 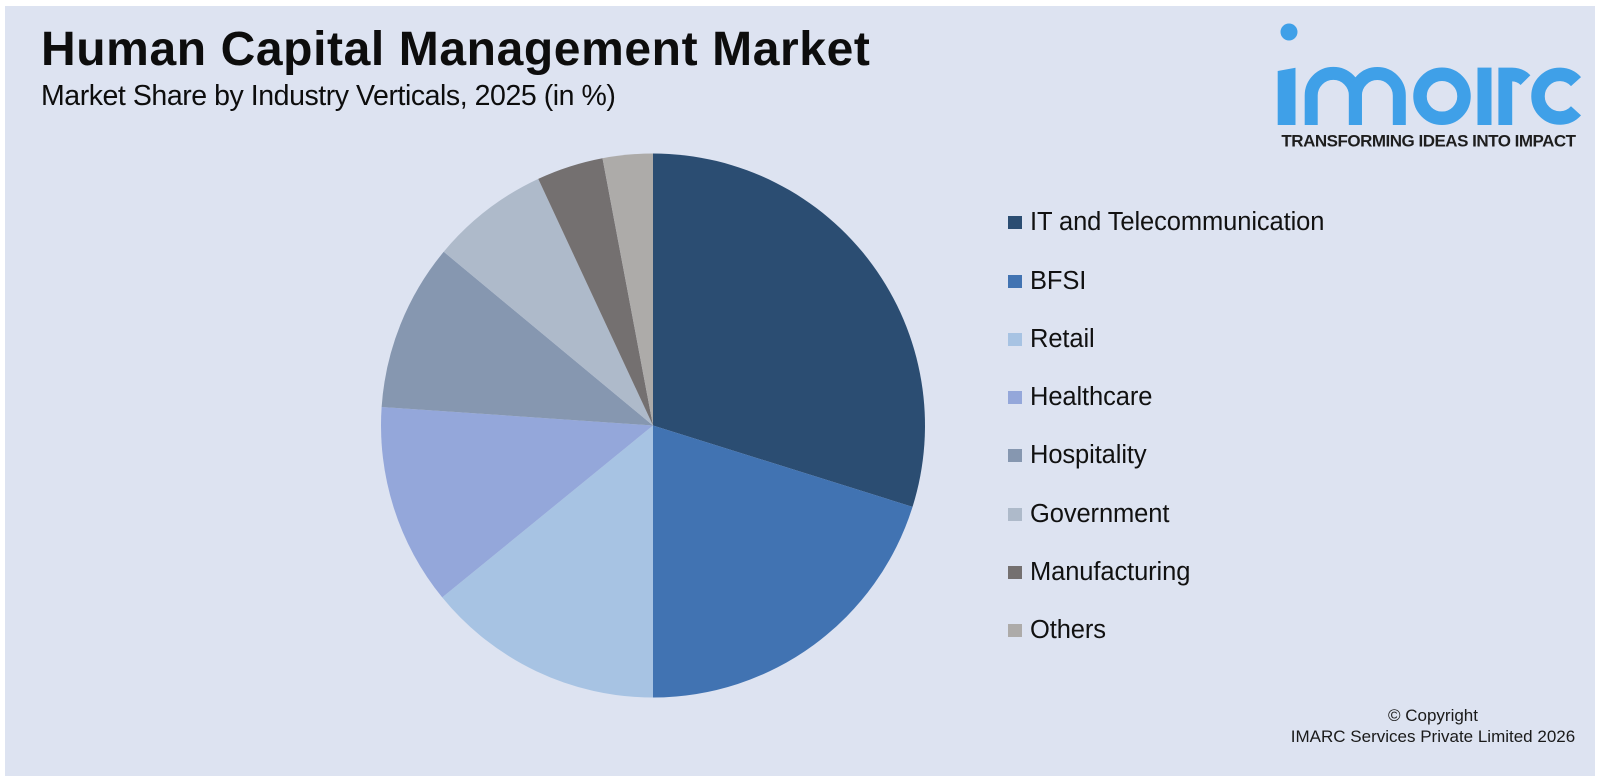 I want to click on svg-text: TRANSFORMING IDEAS INTO IMPACT, so click(x=1428, y=141).